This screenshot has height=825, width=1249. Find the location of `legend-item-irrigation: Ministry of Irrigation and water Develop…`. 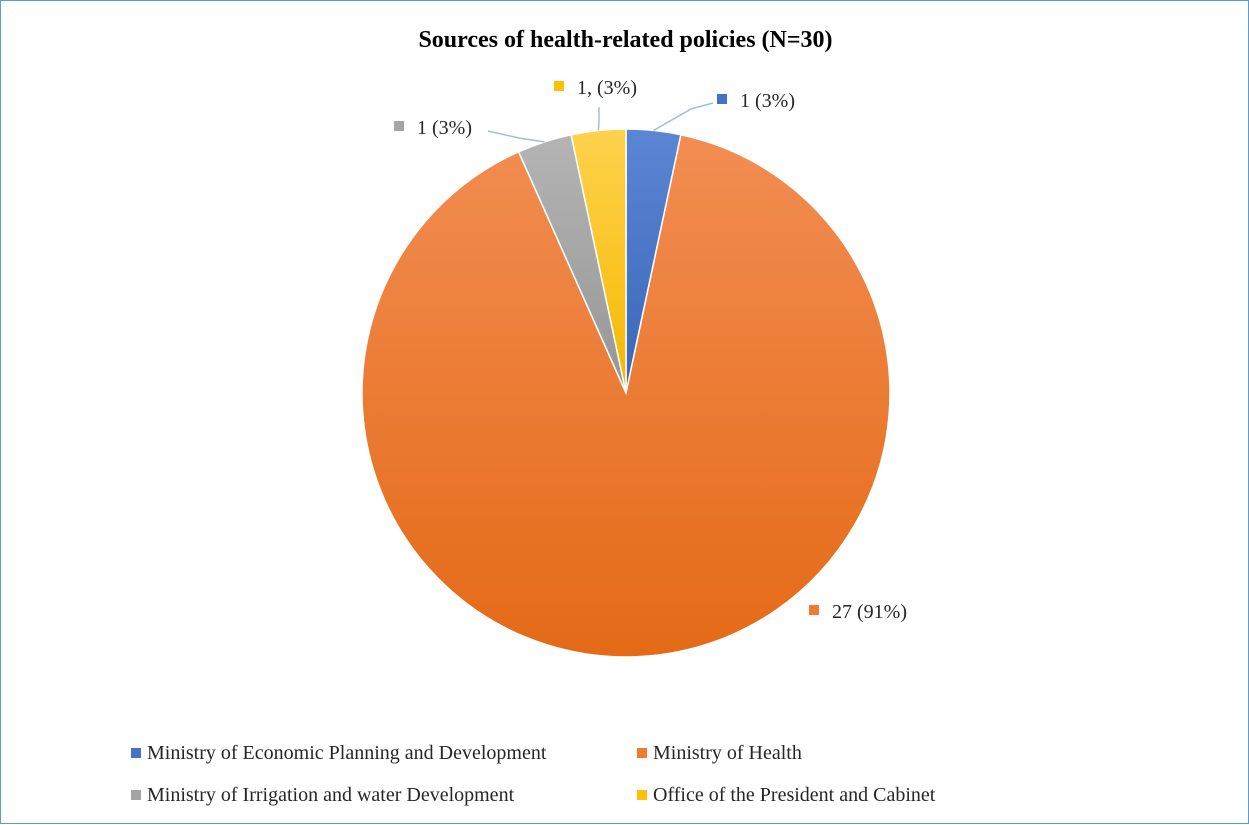

legend-item-irrigation: Ministry of Irrigation and water Develop… is located at coordinates (384, 795).